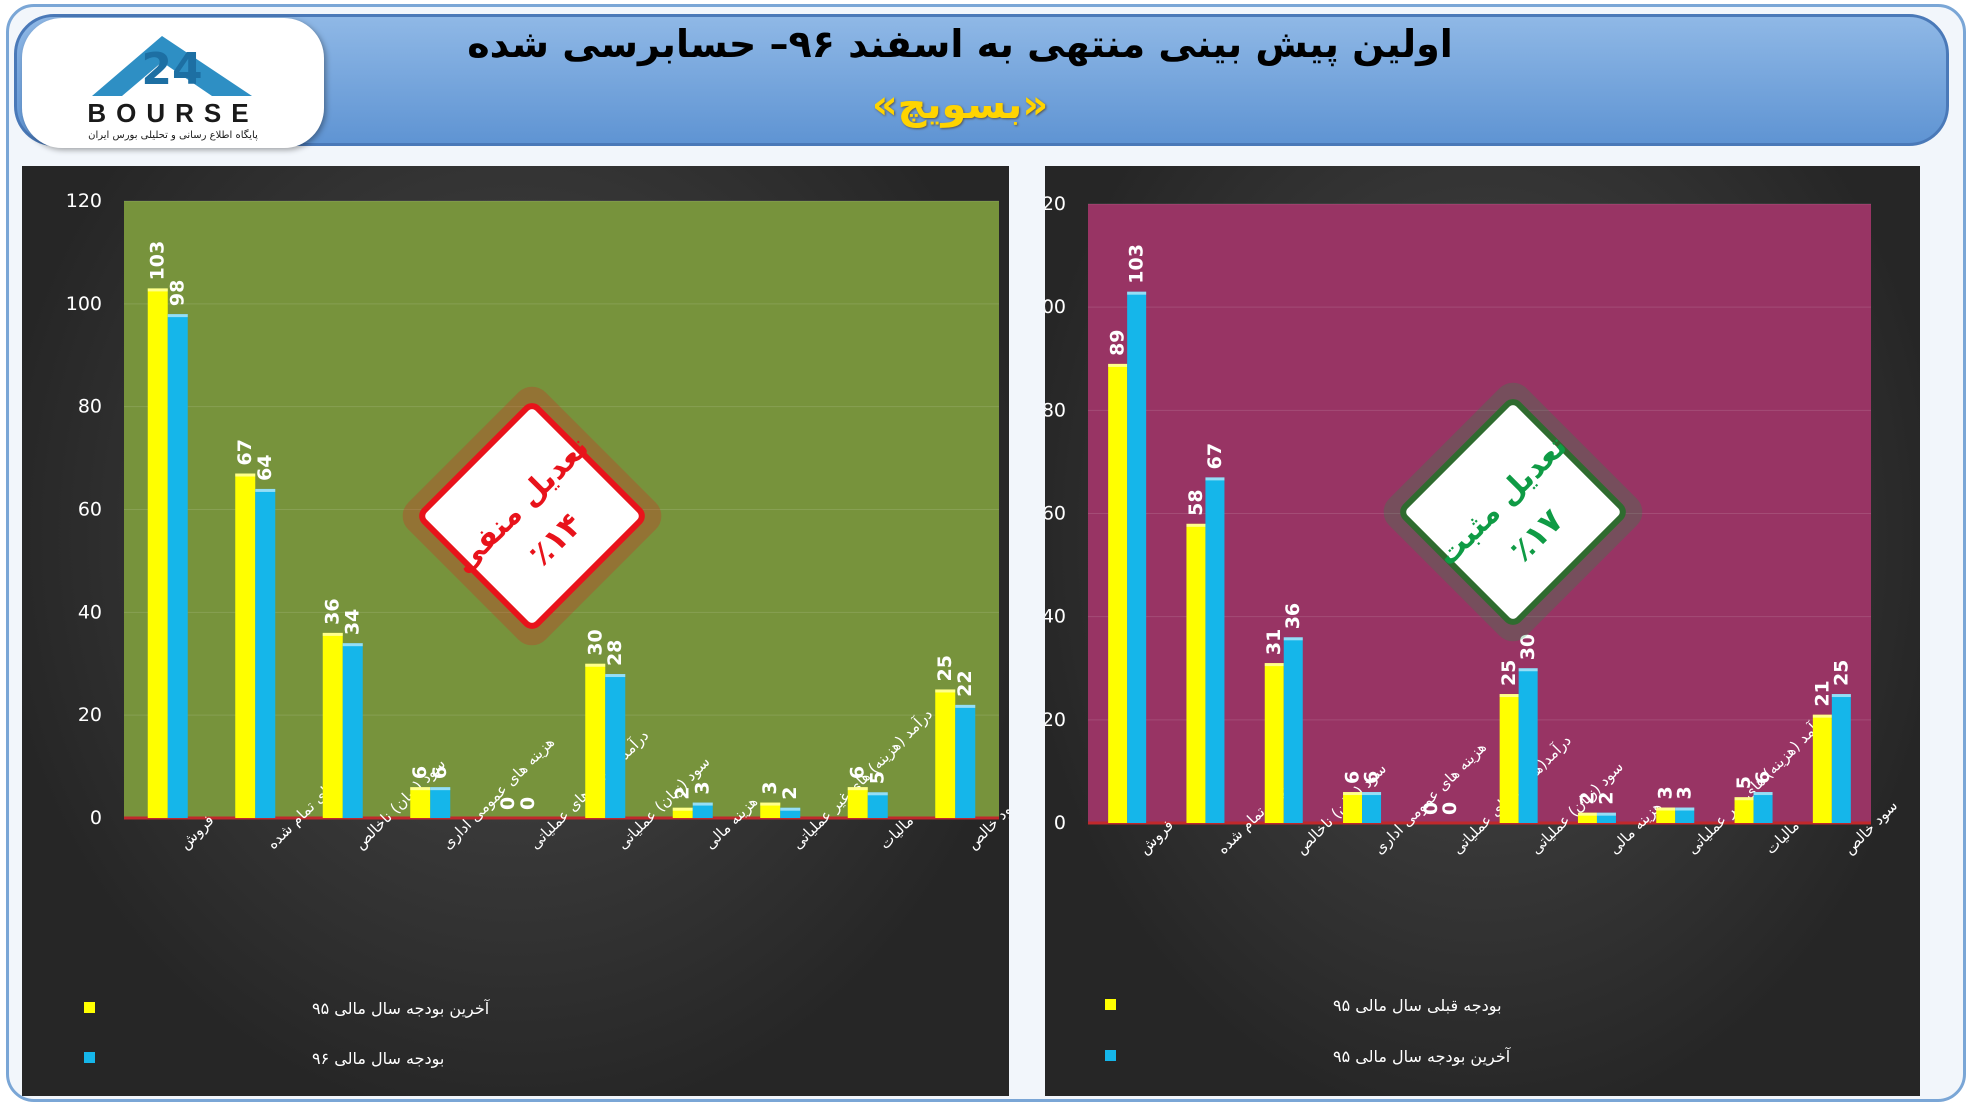  What do you see at coordinates (178, 293) in the screenshot?
I see `data-label: 98` at bounding box center [178, 293].